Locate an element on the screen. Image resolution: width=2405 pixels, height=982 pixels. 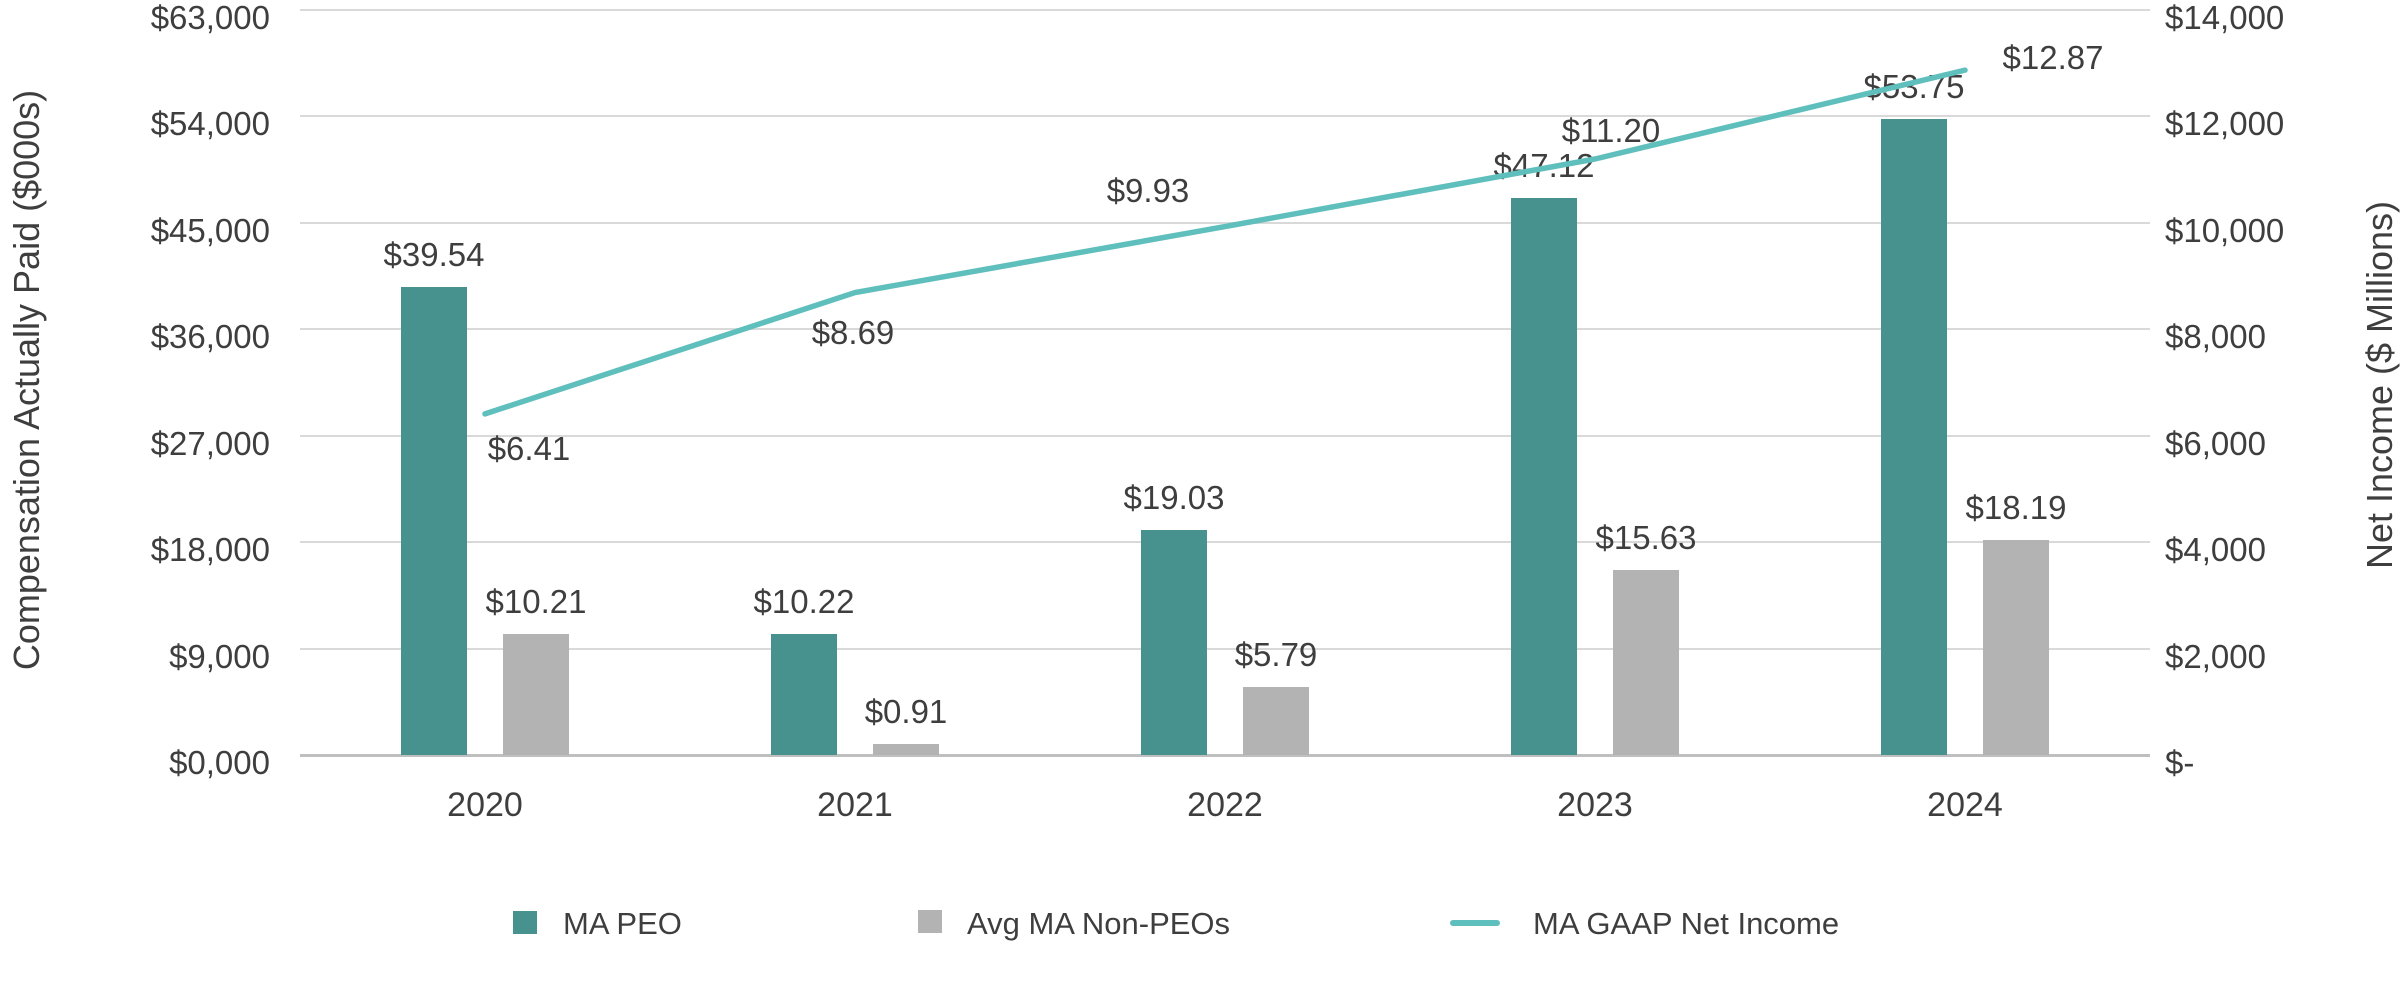
left-axis-tick-label: $0,000 is located at coordinates (219, 762).